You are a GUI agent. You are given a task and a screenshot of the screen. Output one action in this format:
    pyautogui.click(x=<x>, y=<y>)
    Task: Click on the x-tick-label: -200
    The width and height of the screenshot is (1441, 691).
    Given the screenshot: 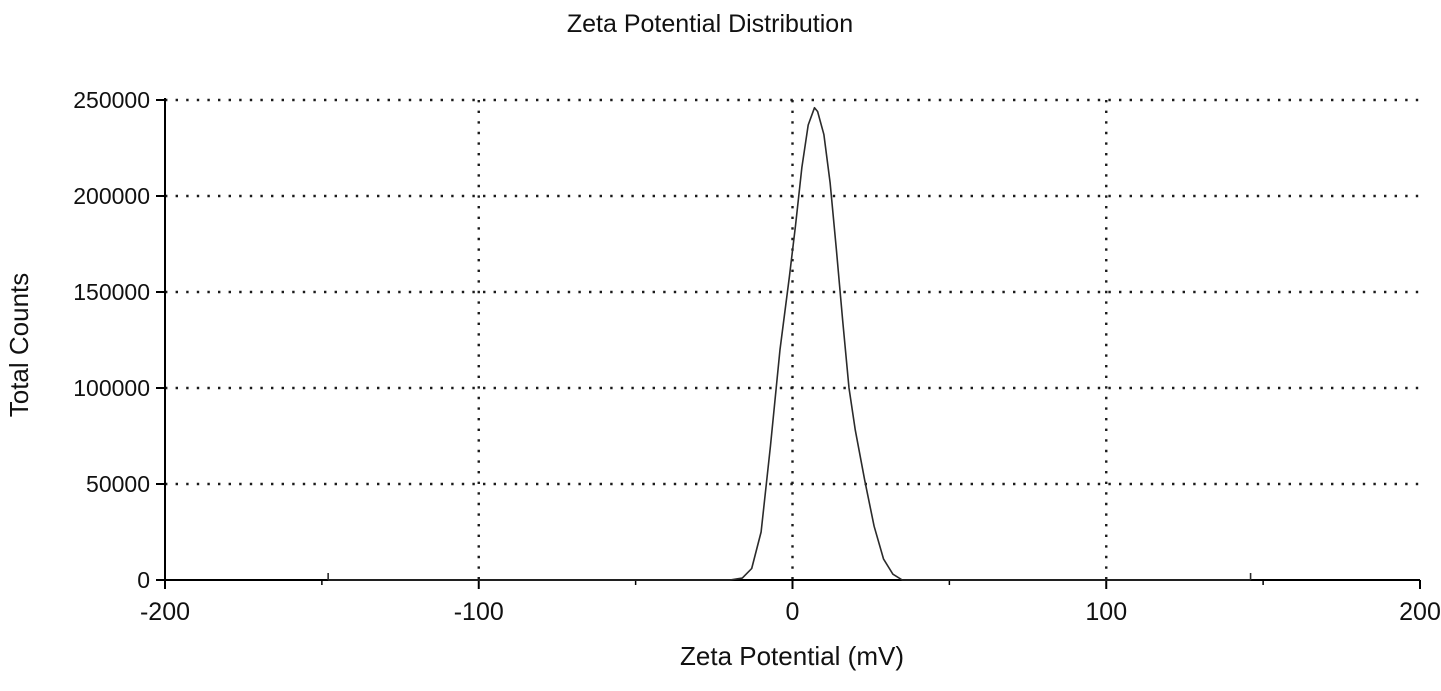 What is the action you would take?
    pyautogui.click(x=165, y=612)
    